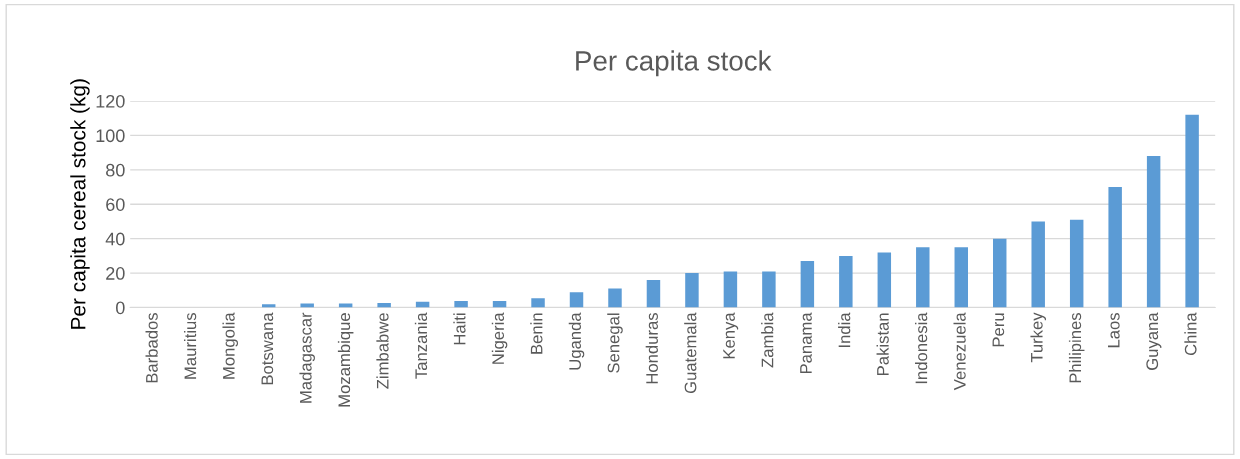 The height and width of the screenshot is (459, 1240). What do you see at coordinates (1076, 347) in the screenshot?
I see `x-tick-label: Philipines` at bounding box center [1076, 347].